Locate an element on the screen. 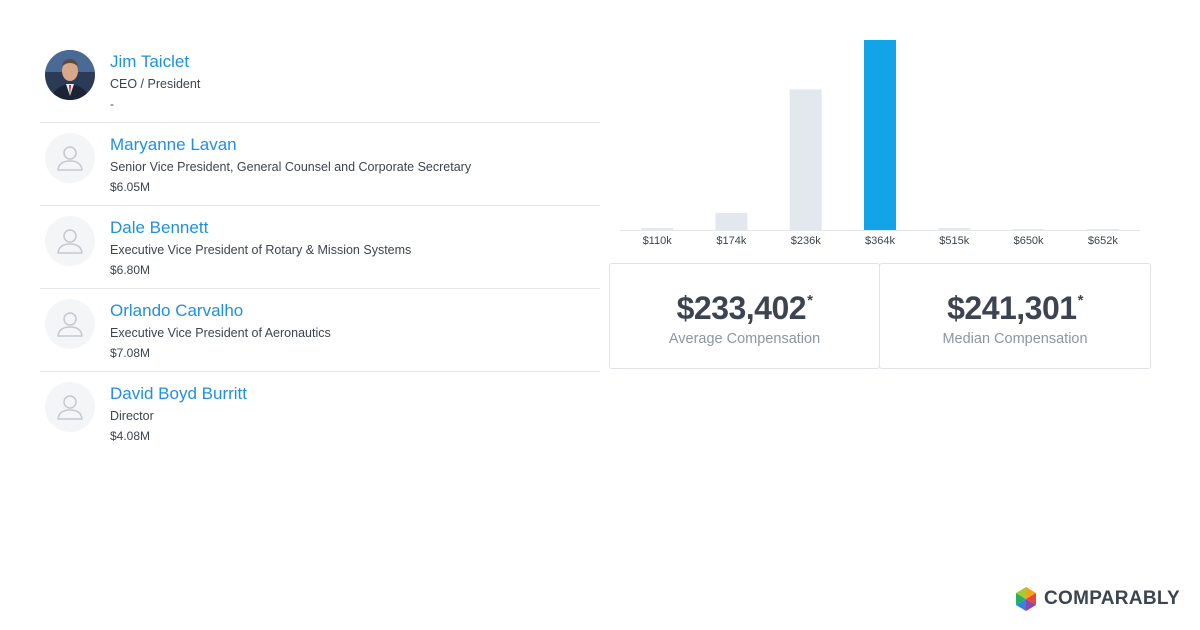 The width and height of the screenshot is (1200, 630). brand-logo: COMPARABLY is located at coordinates (1096, 599).